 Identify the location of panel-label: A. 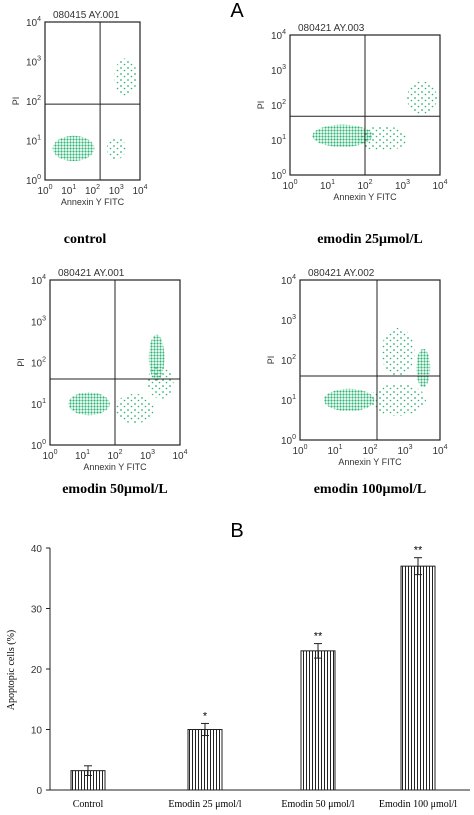
(237, 11).